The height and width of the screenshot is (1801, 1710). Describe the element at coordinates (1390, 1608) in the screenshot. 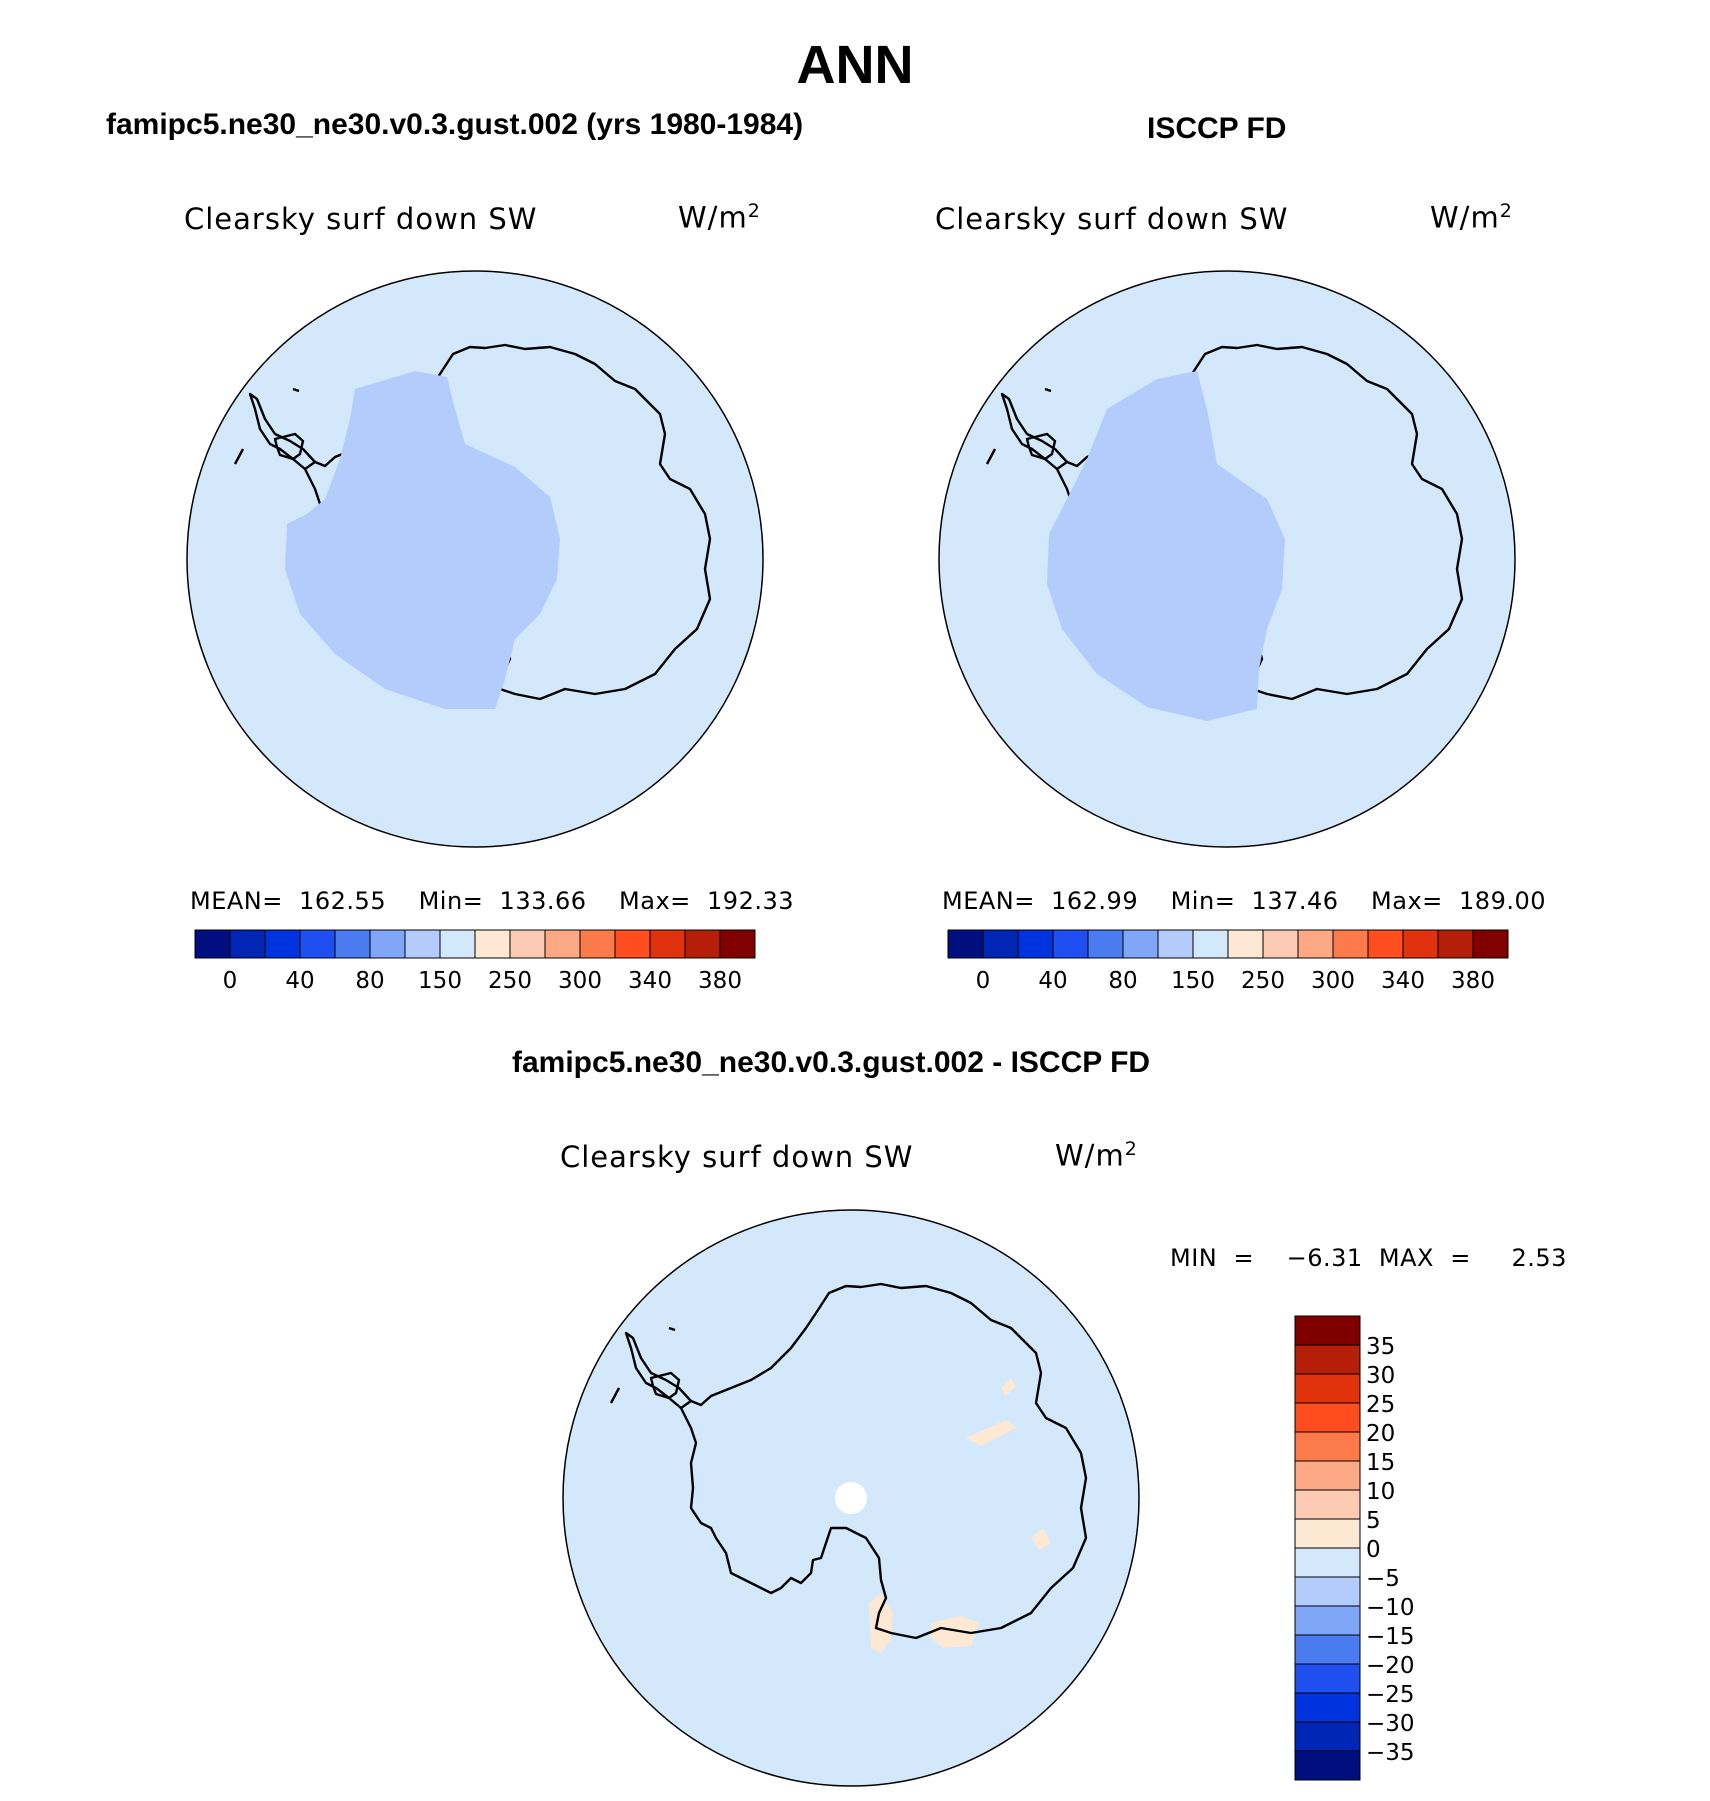

I see `colorbar-tick-label: −10` at that location.